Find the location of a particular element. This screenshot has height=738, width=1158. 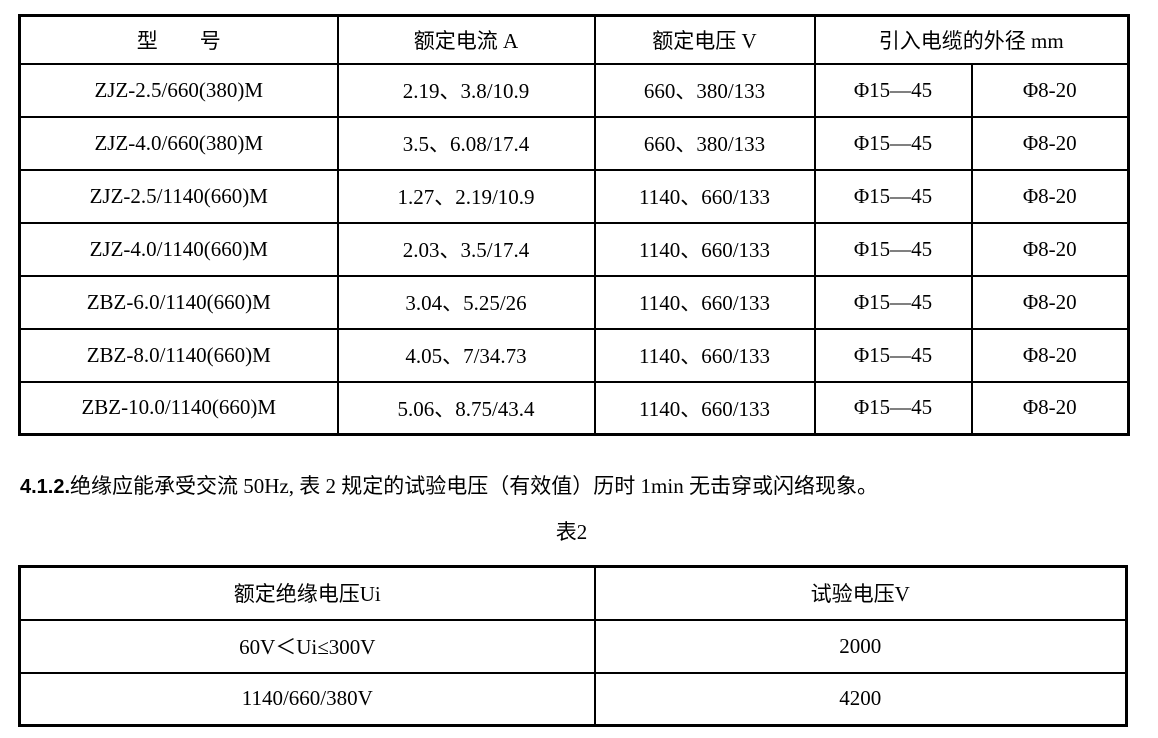

current-cell: 4.05、7/34.73 is located at coordinates (466, 355).